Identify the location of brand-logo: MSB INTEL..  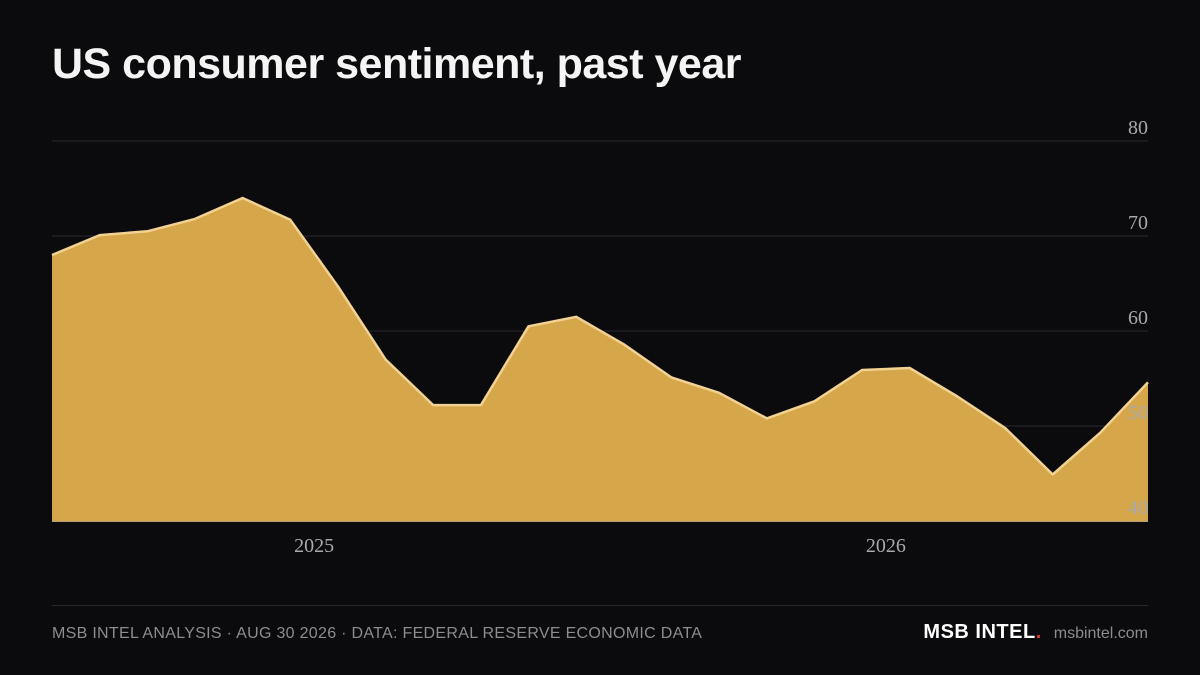
(982, 632).